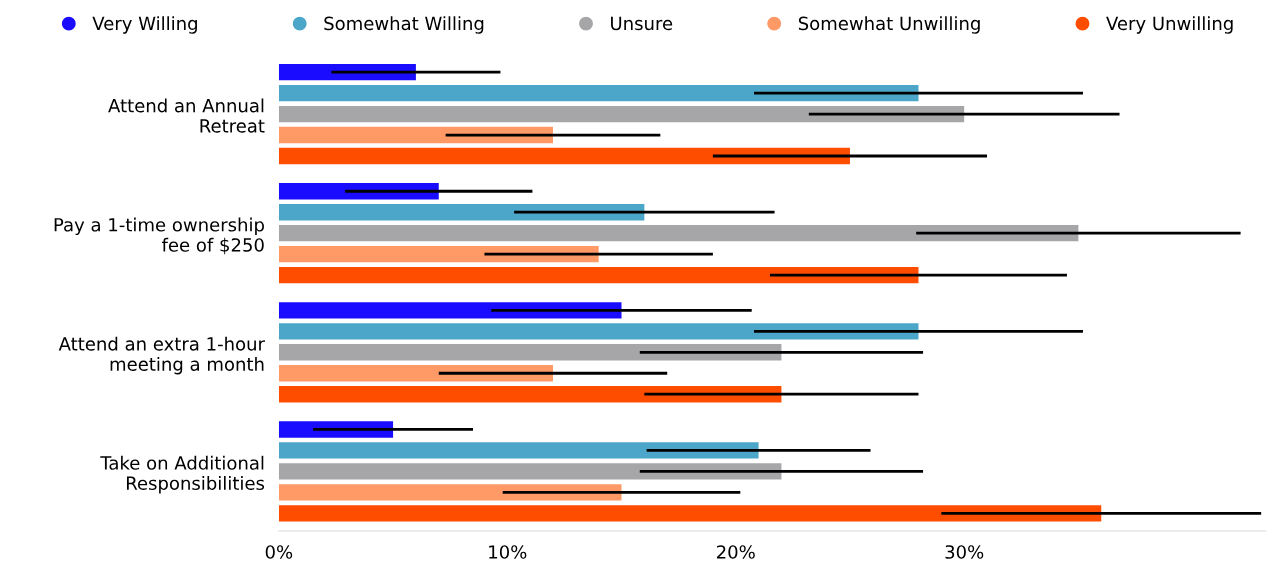  Describe the element at coordinates (186, 115) in the screenshot. I see `y-tick-label: Attend an Annual Retreat` at that location.